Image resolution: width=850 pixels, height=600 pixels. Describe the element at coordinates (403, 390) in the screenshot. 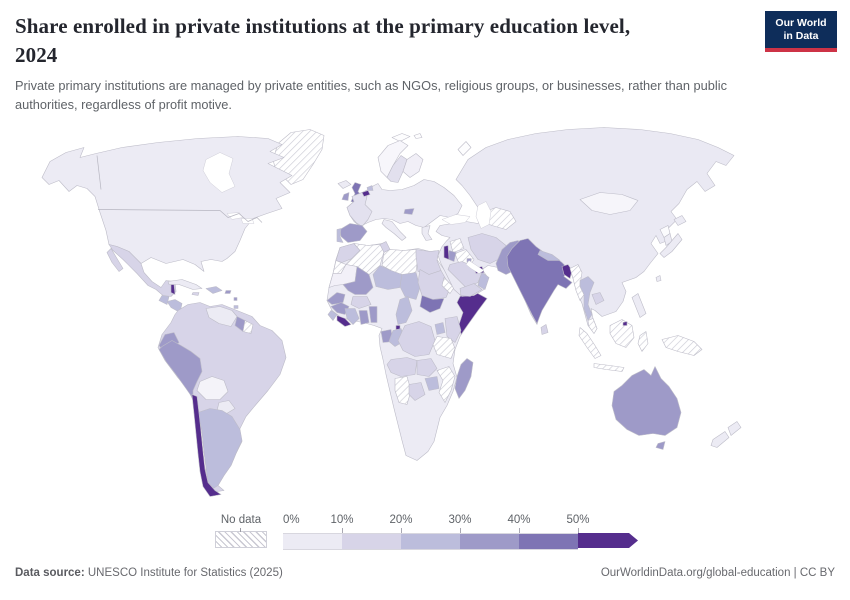

I see `country-namibia` at that location.